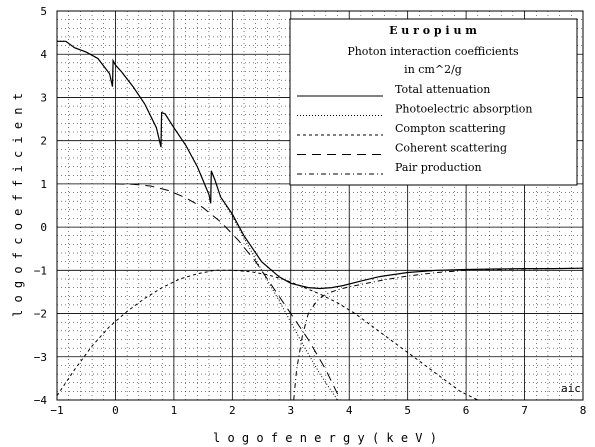  I want to click on x-tick-label: 0, so click(115, 410).